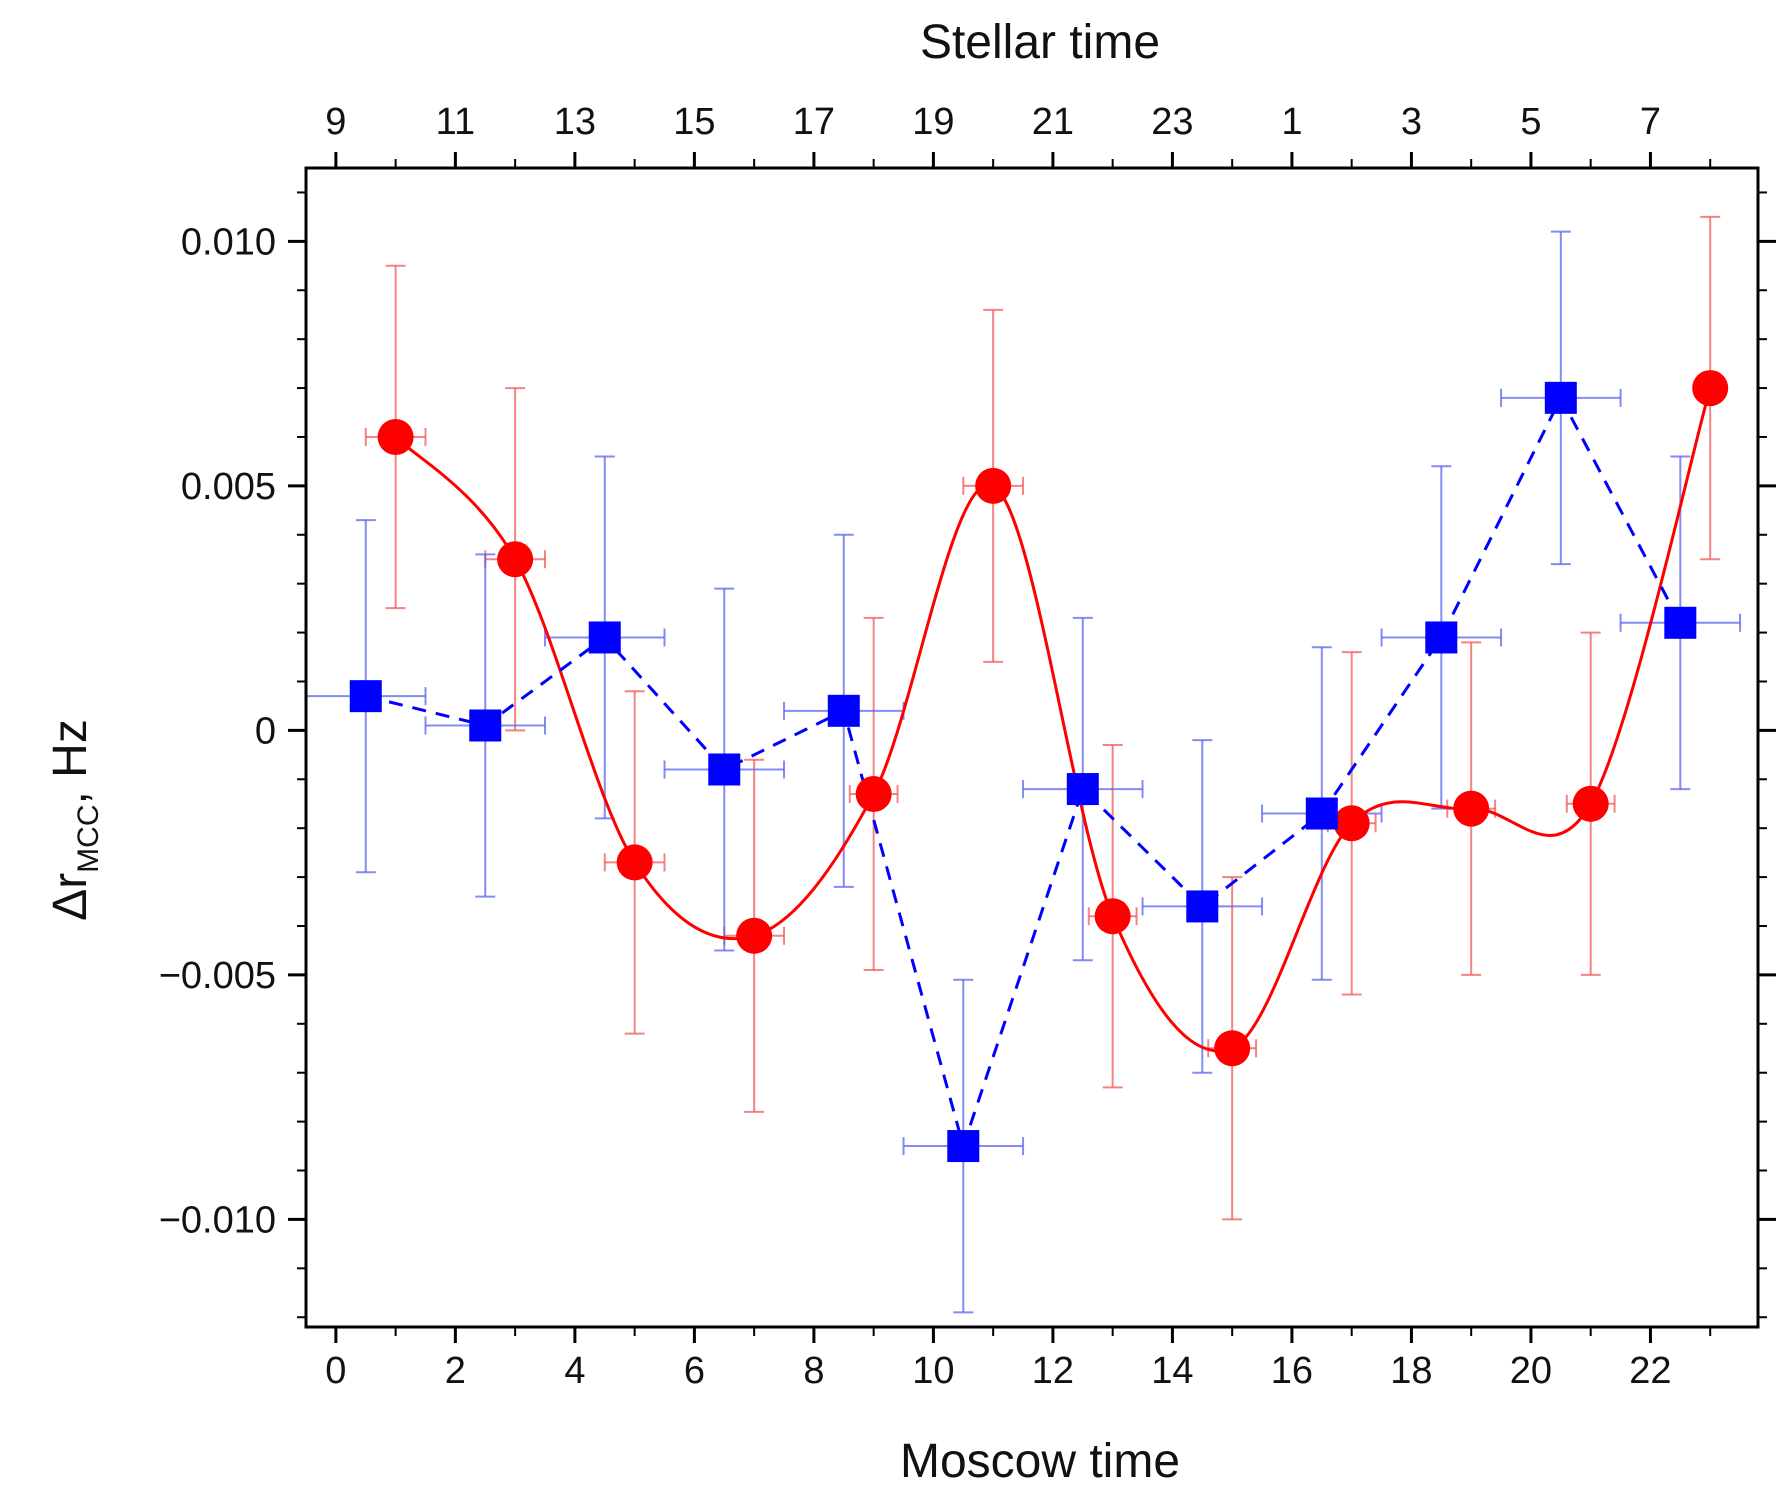  What do you see at coordinates (217, 1220) in the screenshot?
I see `y-tick-label: −0.010` at bounding box center [217, 1220].